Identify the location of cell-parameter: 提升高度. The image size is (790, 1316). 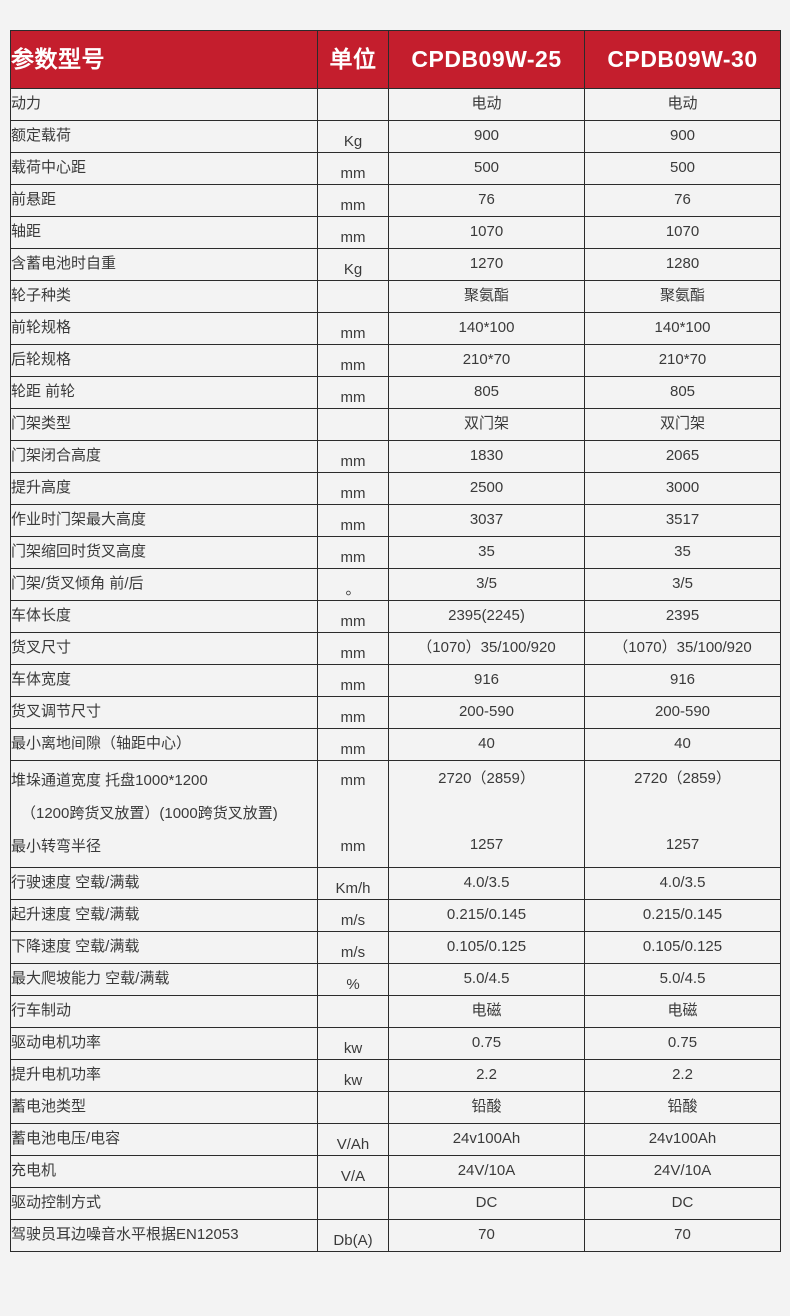
(164, 488).